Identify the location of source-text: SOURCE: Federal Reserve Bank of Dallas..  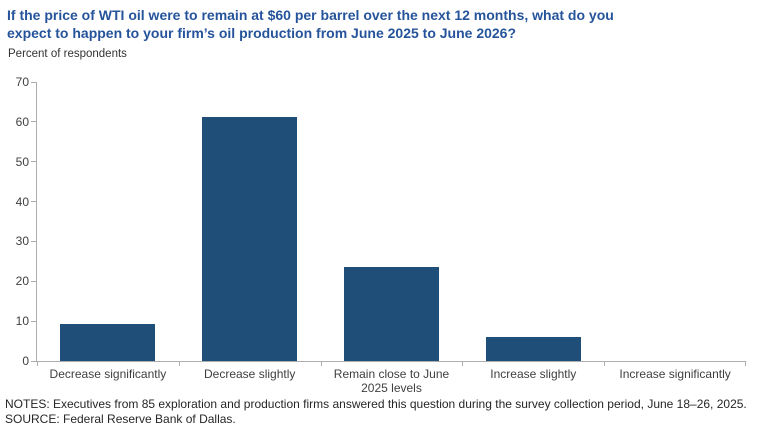
(120, 418).